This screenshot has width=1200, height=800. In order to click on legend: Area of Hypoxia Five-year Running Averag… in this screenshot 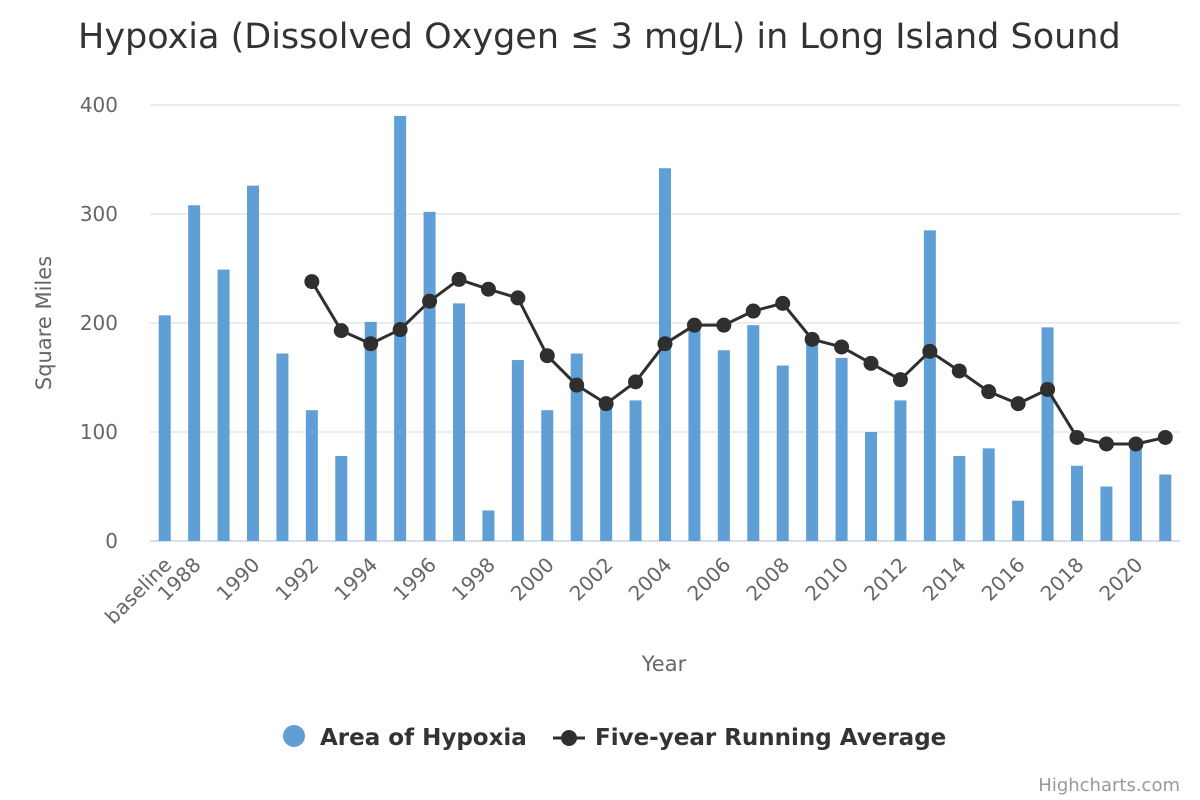, I will do `click(614, 738)`.